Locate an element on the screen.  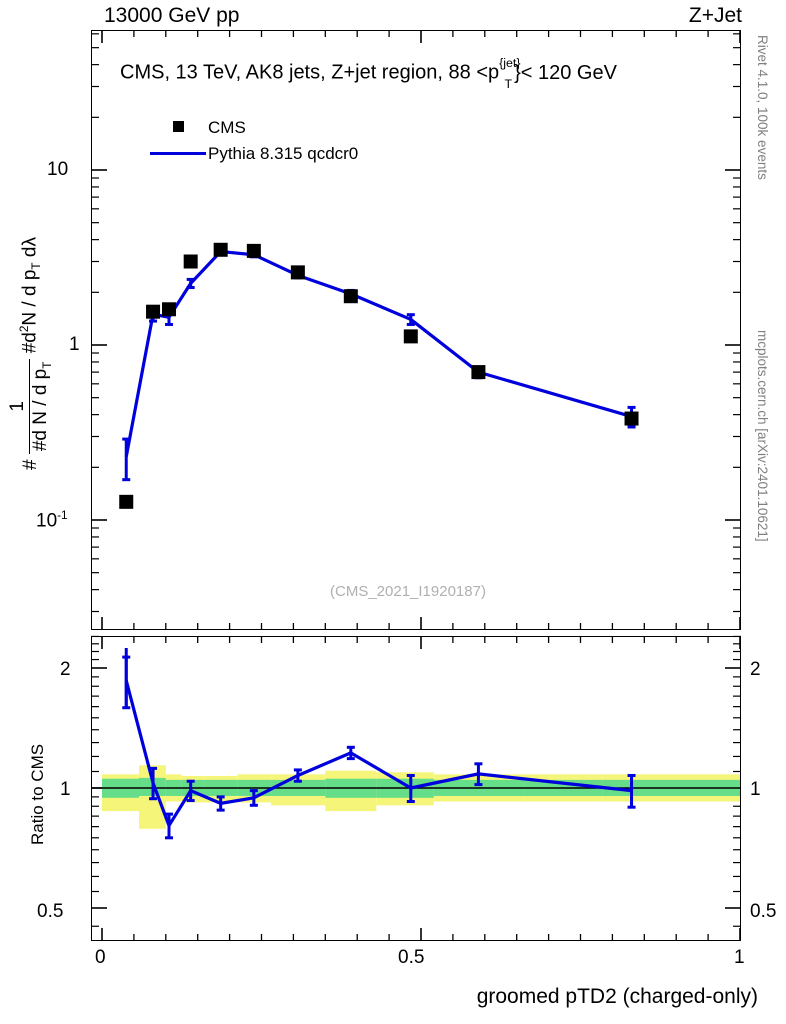
title-sub: T is located at coordinates (508, 83).